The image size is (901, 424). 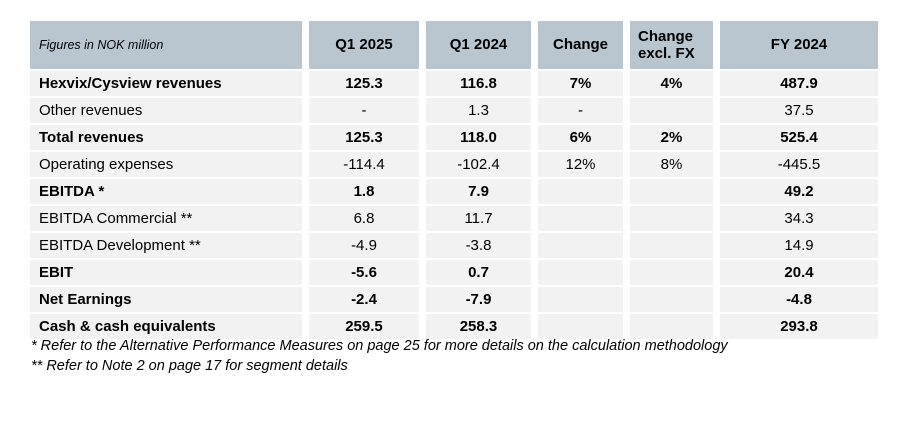 What do you see at coordinates (364, 191) in the screenshot?
I see `cell-value: 1.8` at bounding box center [364, 191].